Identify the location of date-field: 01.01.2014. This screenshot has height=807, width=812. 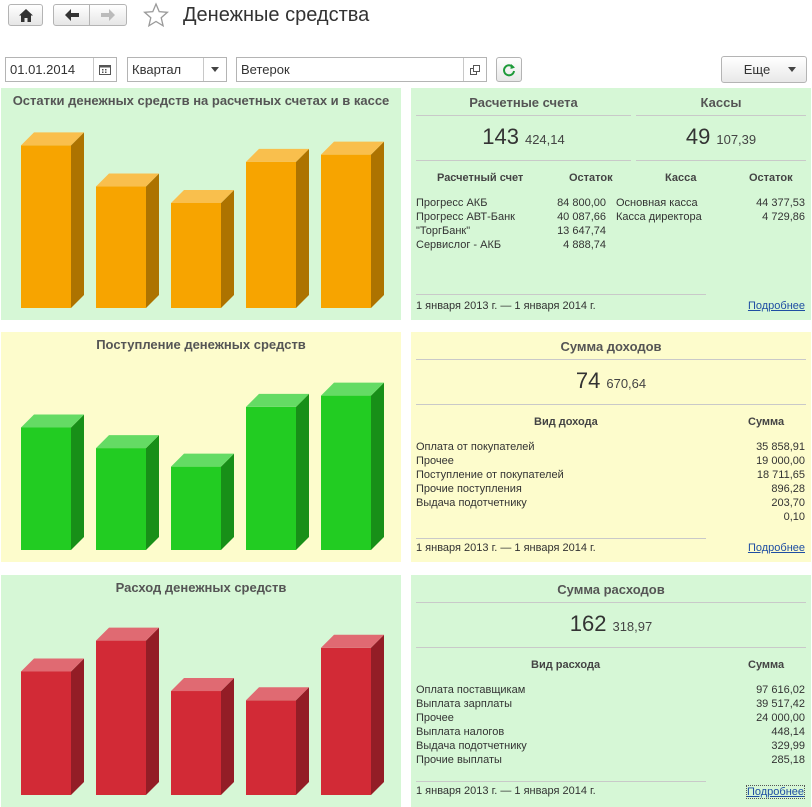
(61, 69).